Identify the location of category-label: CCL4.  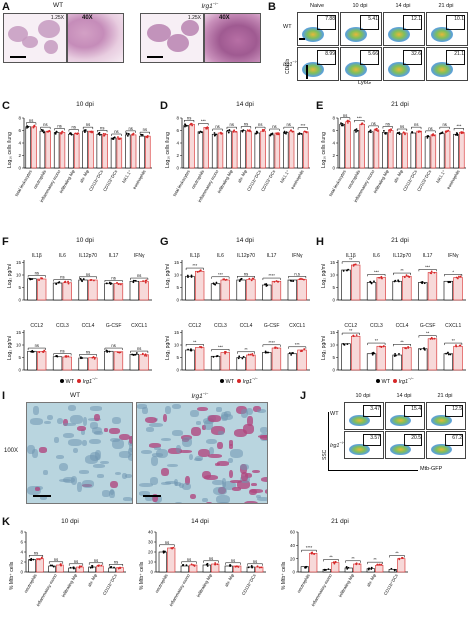
(246, 326).